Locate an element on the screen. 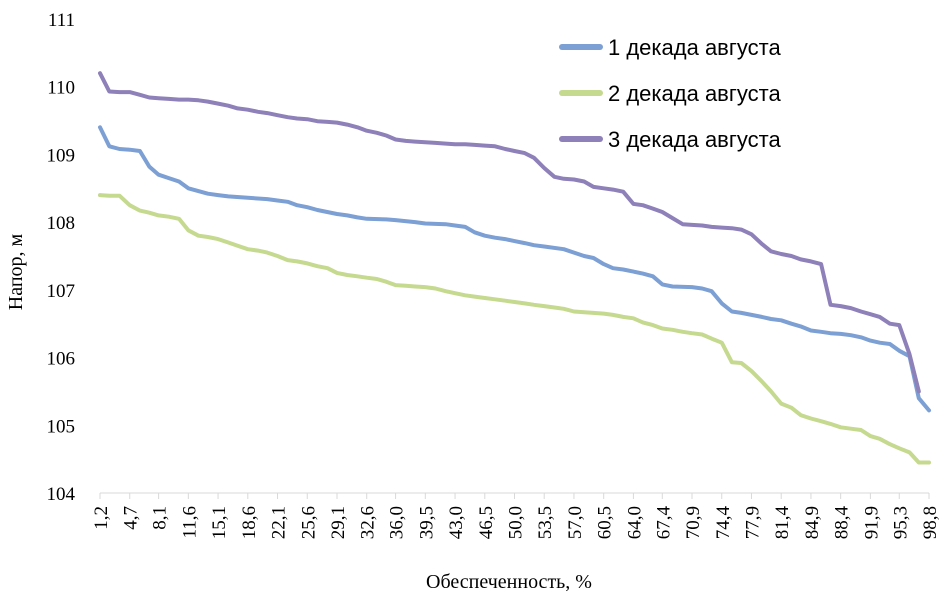 This screenshot has height=599, width=950. y-tick-label: 111 is located at coordinates (61, 20).